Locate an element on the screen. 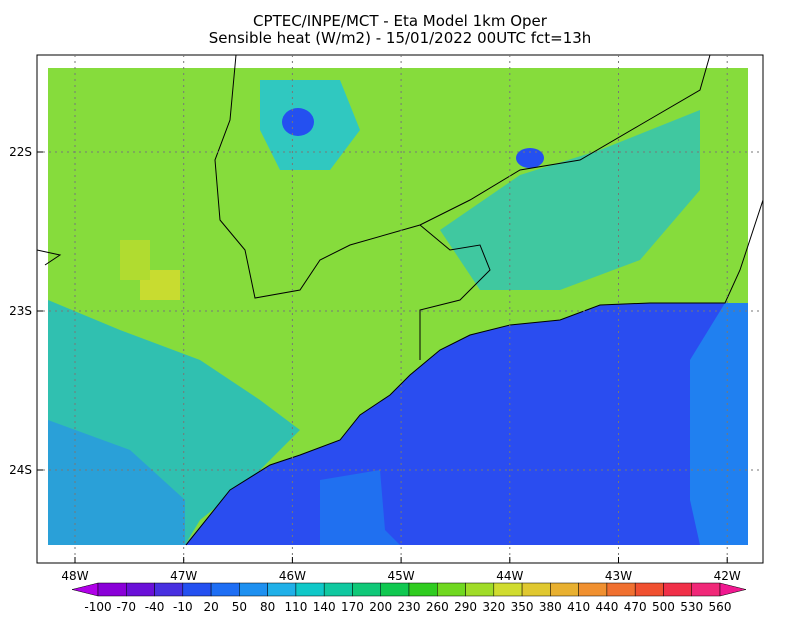  colorbar-label: 80 is located at coordinates (267, 607).